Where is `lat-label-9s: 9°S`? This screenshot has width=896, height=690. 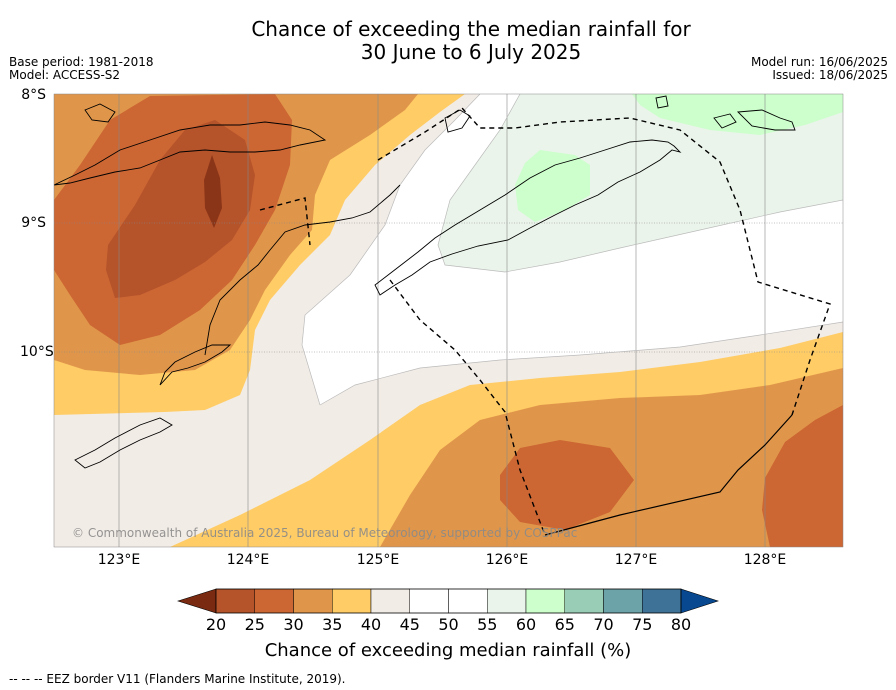 lat-label-9s: 9°S is located at coordinates (33, 223).